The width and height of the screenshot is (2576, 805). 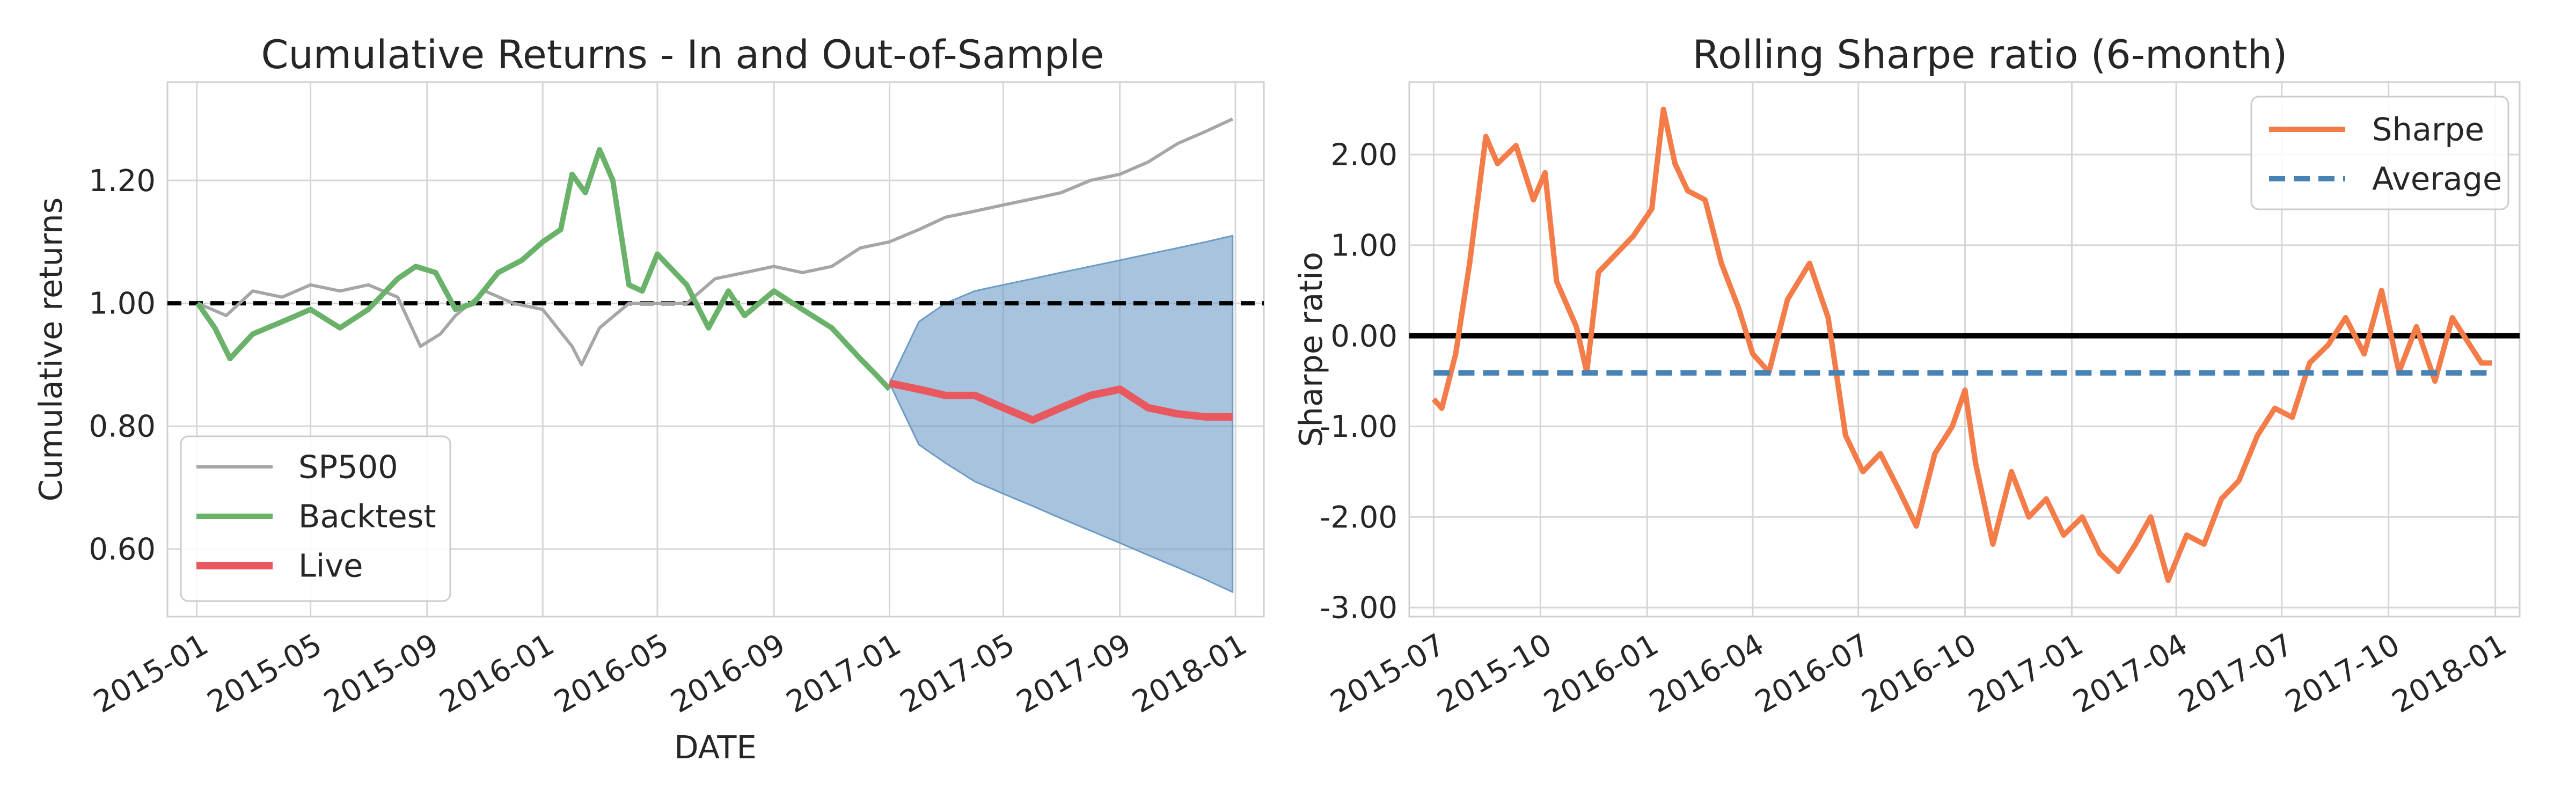 What do you see at coordinates (2428, 129) in the screenshot?
I see `legend-label-sharpe: Sharpe` at bounding box center [2428, 129].